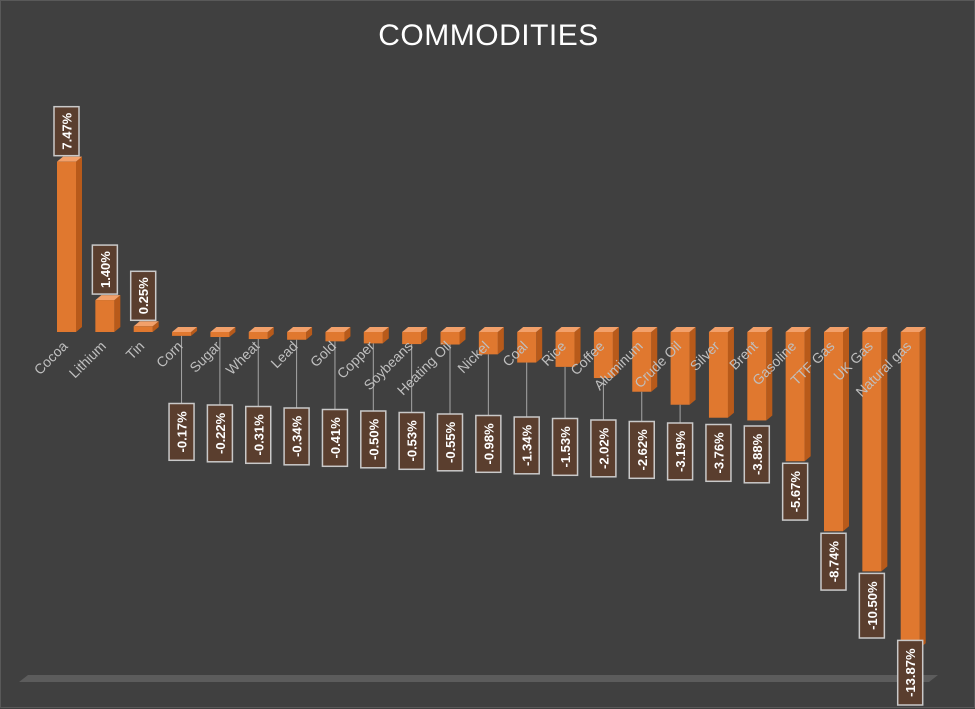 The height and width of the screenshot is (709, 975). I want to click on data-label-lead: -0.34%, so click(297, 436).